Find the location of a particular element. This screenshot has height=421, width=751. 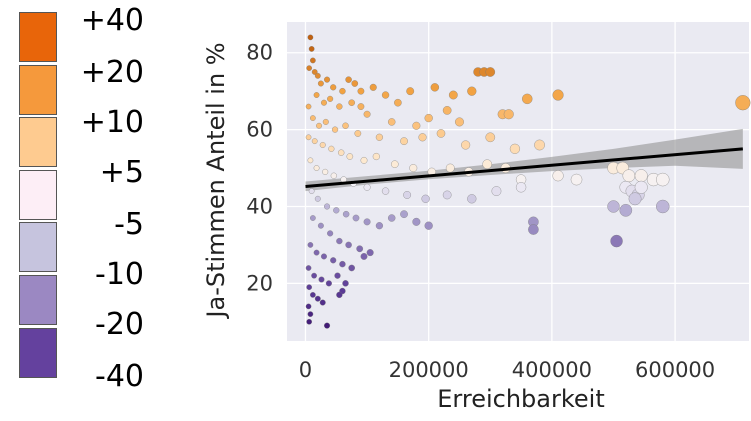

confidence-band-group is located at coordinates (524, 160).